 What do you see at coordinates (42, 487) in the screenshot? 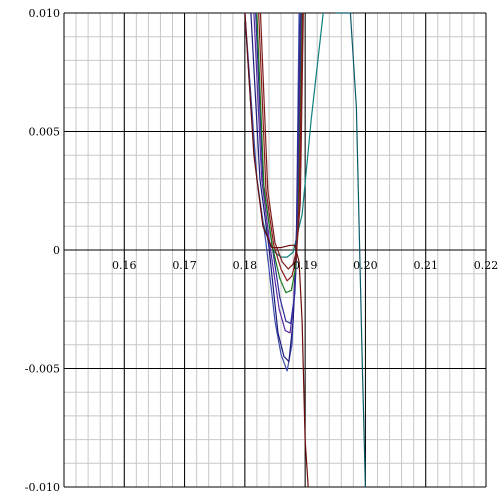
I see `y-tick-label: -0.010` at bounding box center [42, 487].